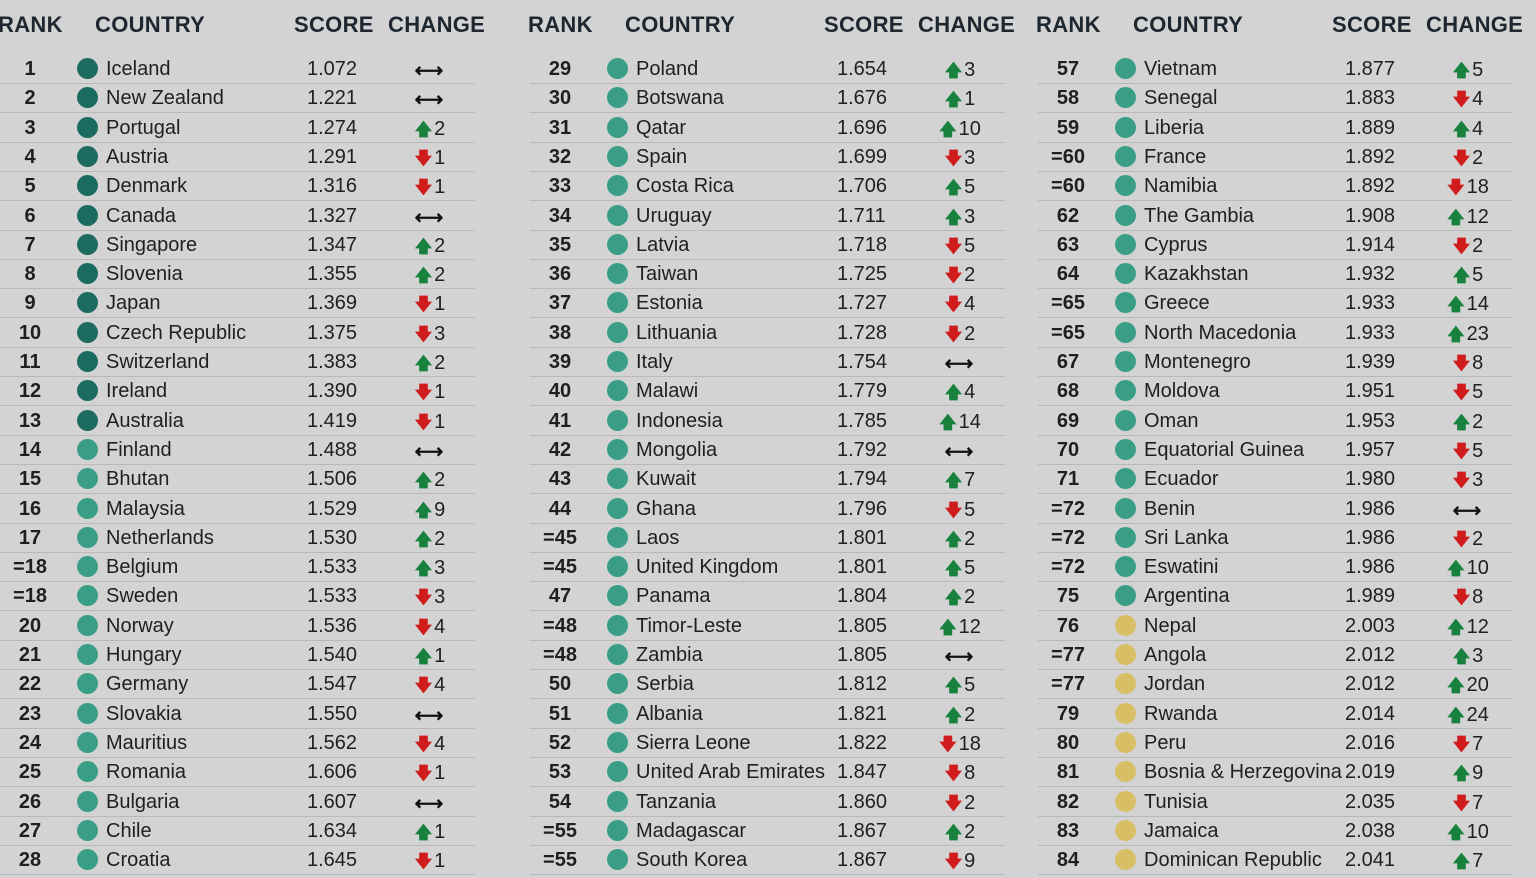  I want to click on change-cell: 🡅 2, so click(960, 834).